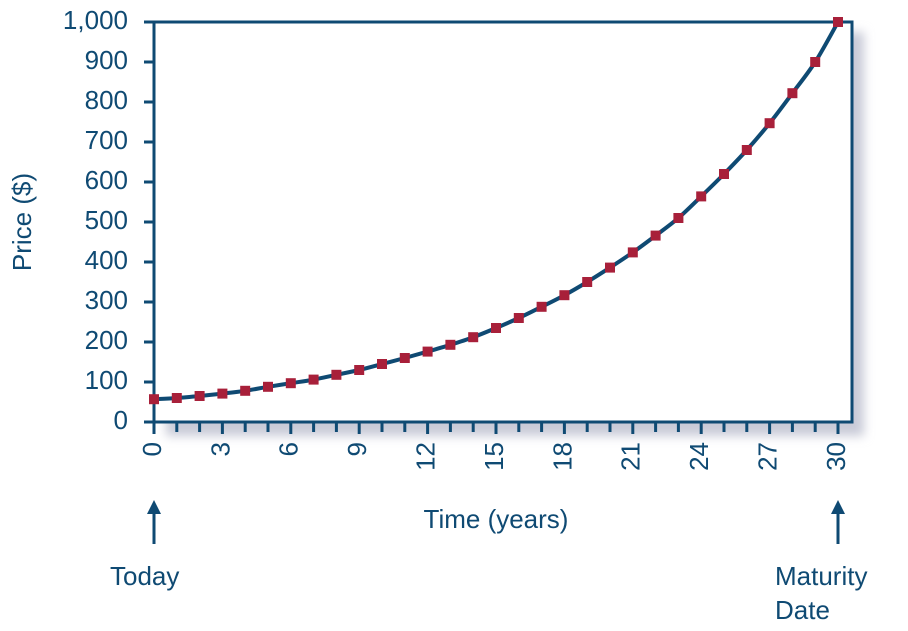 This screenshot has width=908, height=631. What do you see at coordinates (154, 507) in the screenshot?
I see `today-arrow-head` at bounding box center [154, 507].